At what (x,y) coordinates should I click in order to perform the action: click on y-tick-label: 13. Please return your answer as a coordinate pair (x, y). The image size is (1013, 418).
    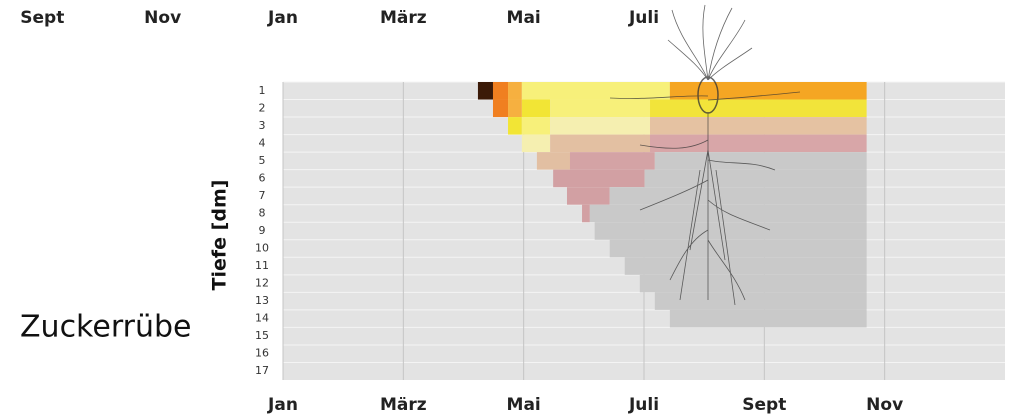
    Looking at the image, I should click on (262, 300).